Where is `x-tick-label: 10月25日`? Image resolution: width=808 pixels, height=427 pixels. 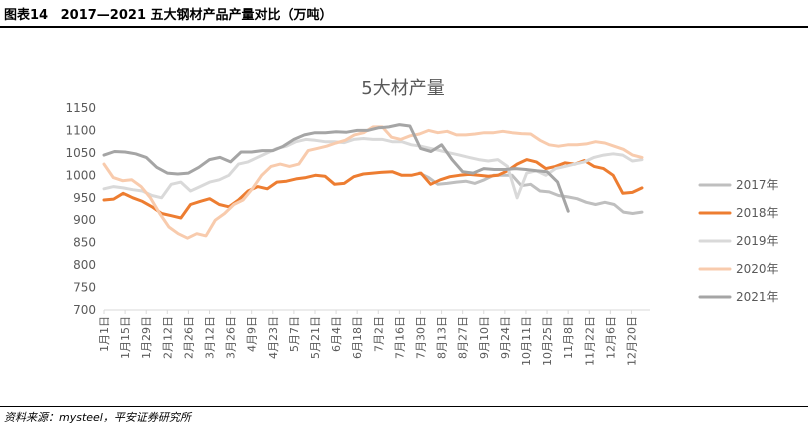 x-tick-label: 10月25日 is located at coordinates (547, 341).